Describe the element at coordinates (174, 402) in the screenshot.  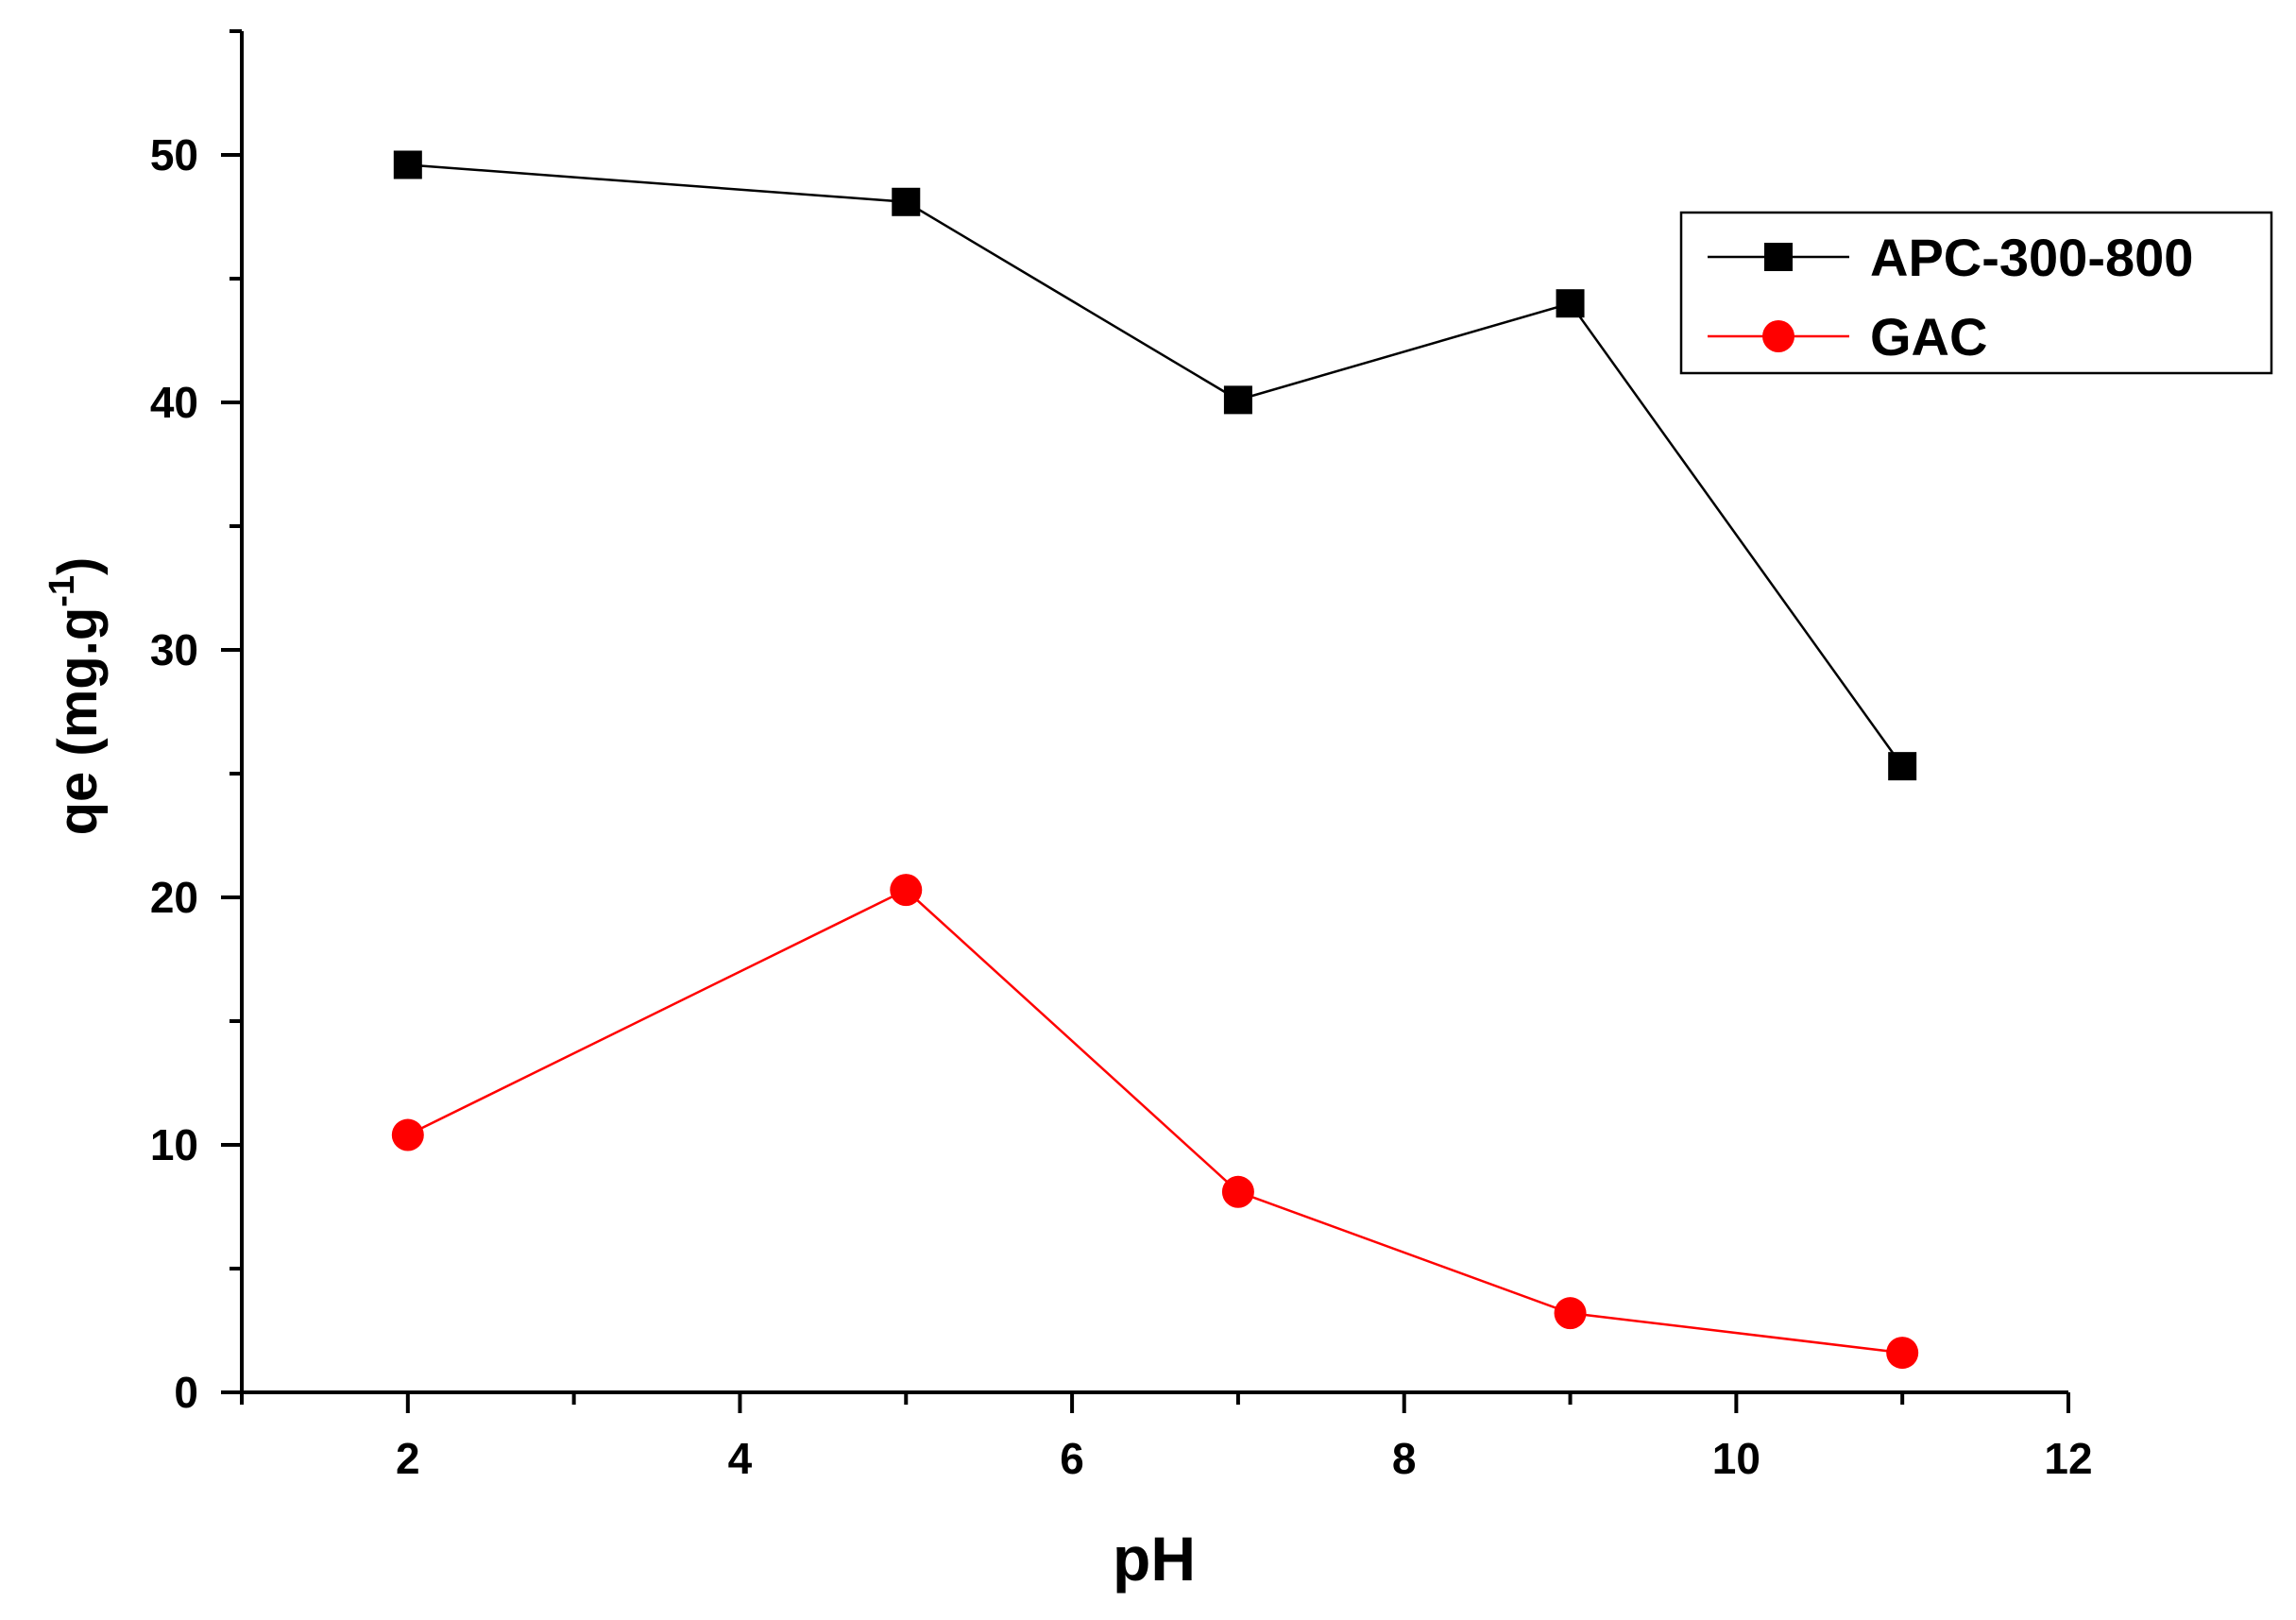
I see `y-tick-label: 40` at that location.